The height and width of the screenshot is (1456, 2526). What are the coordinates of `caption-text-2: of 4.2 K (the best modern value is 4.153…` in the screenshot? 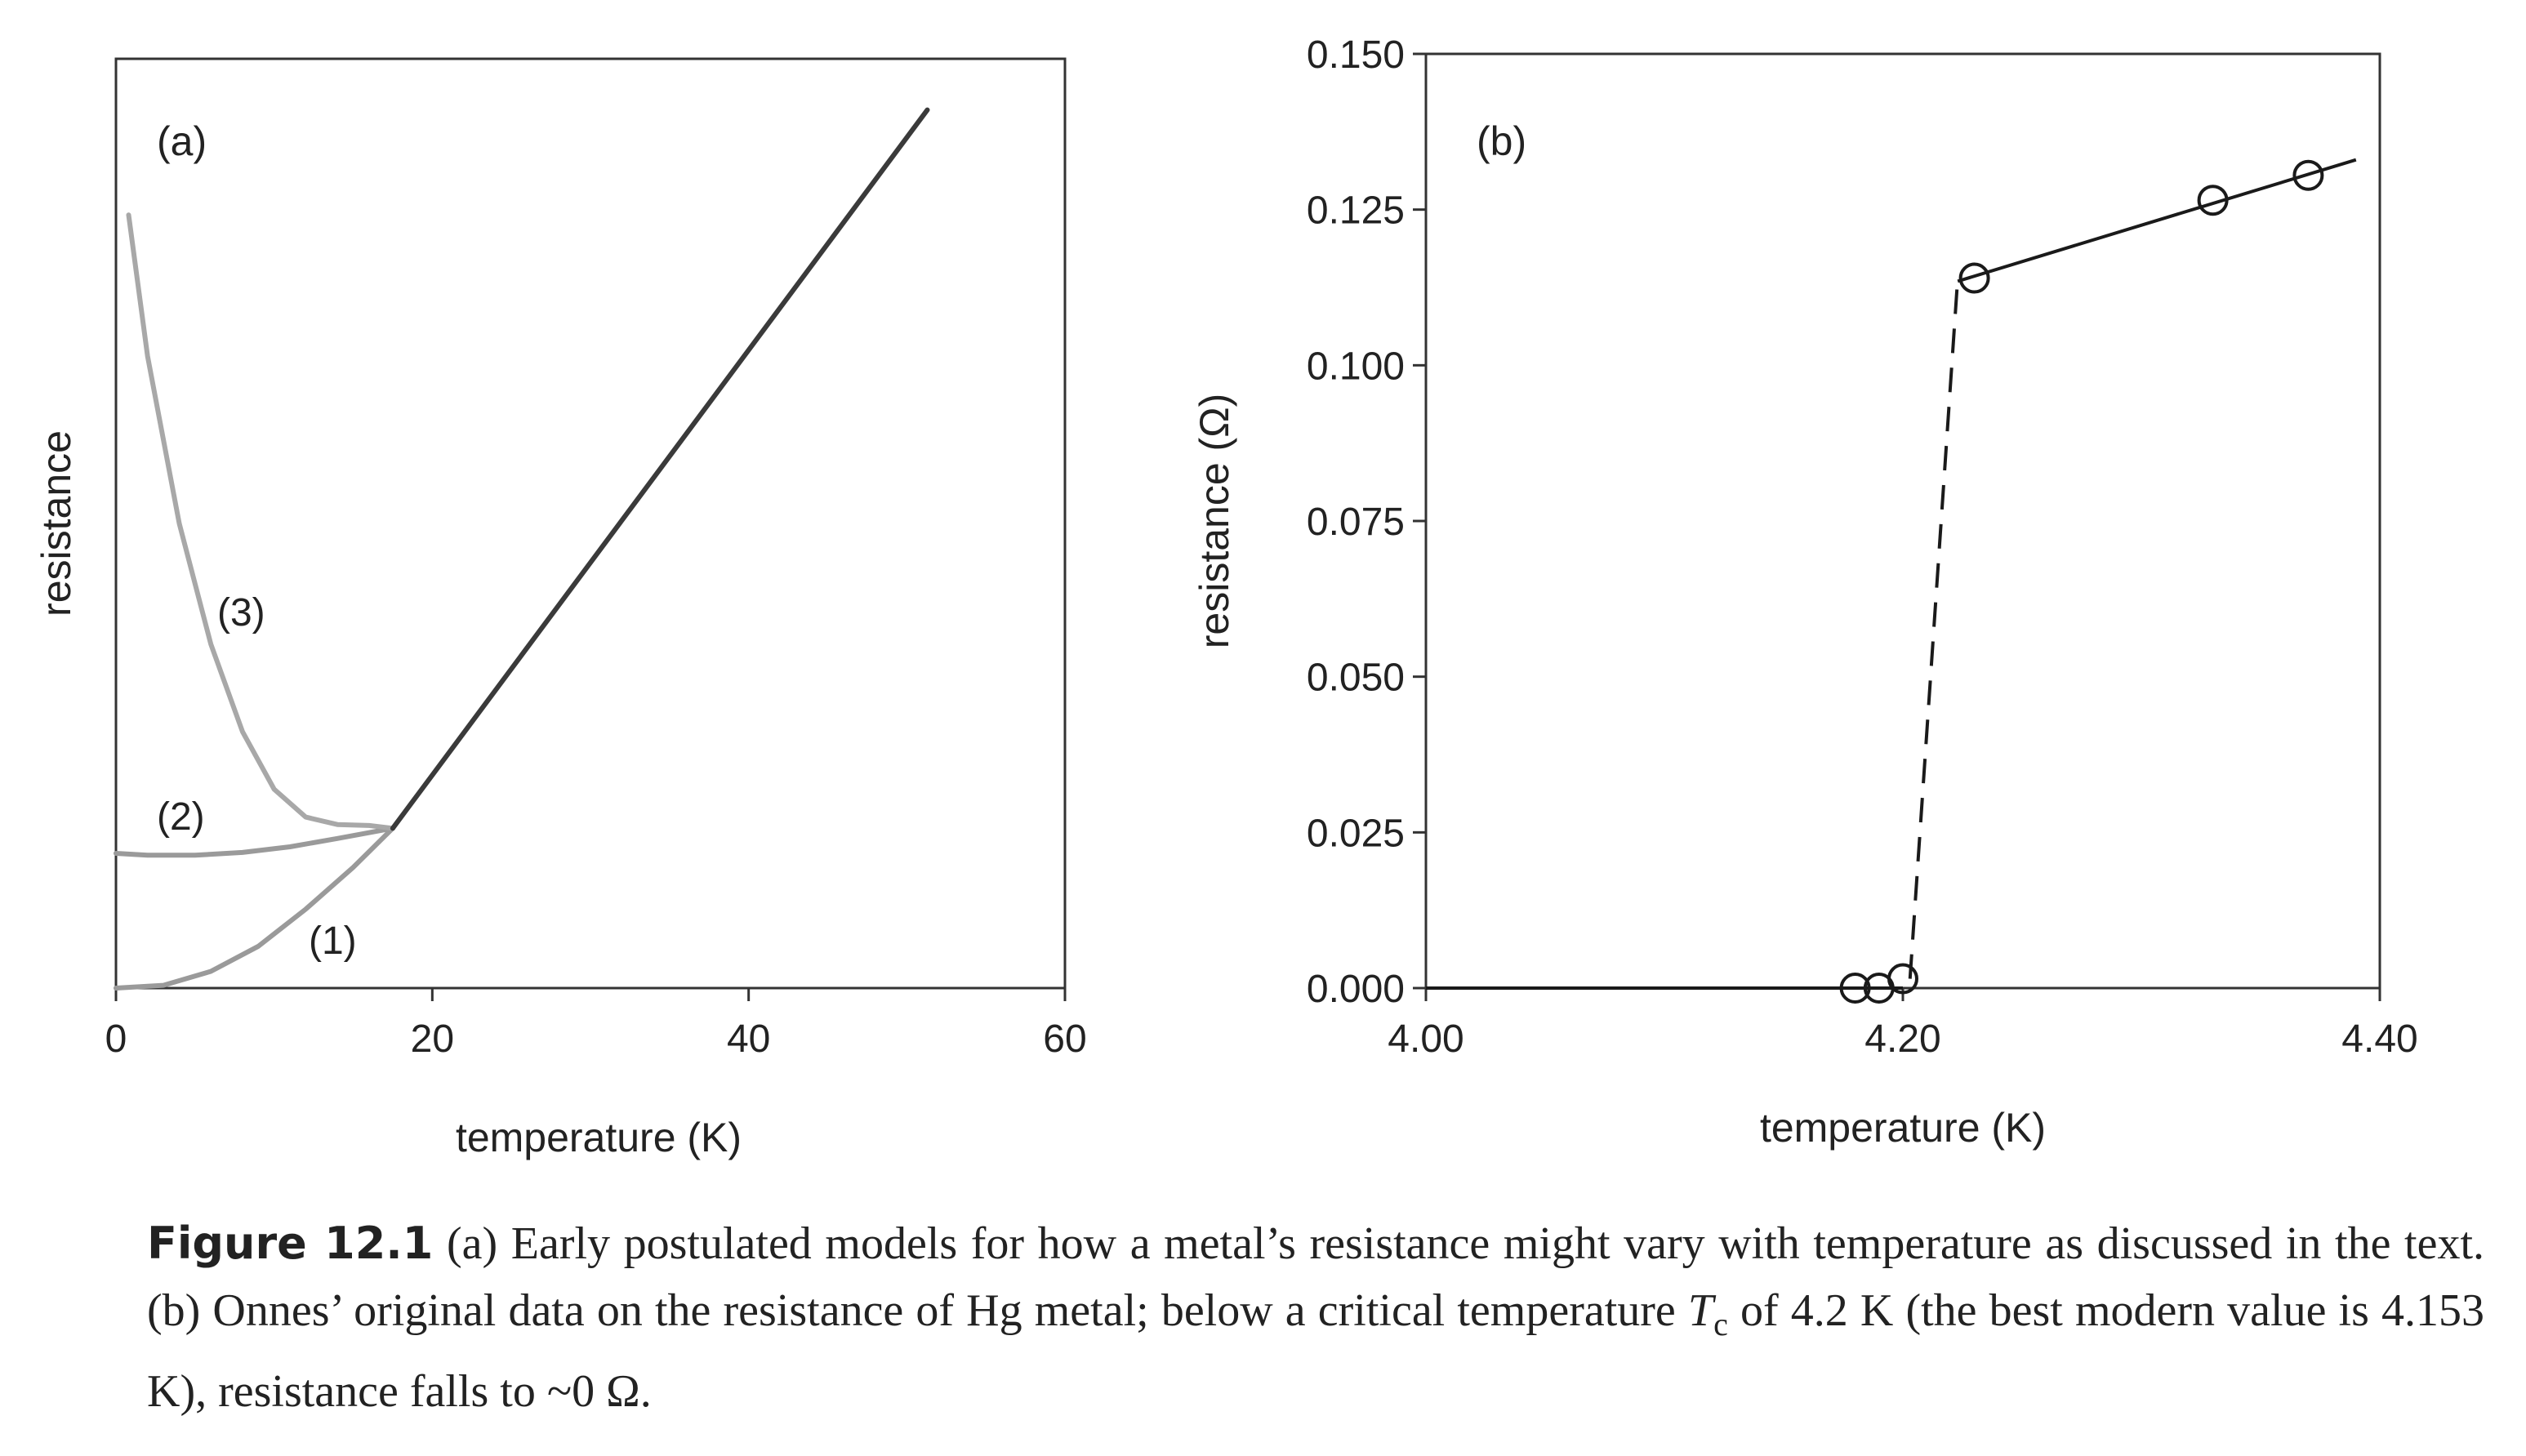 It's located at (1316, 1351).